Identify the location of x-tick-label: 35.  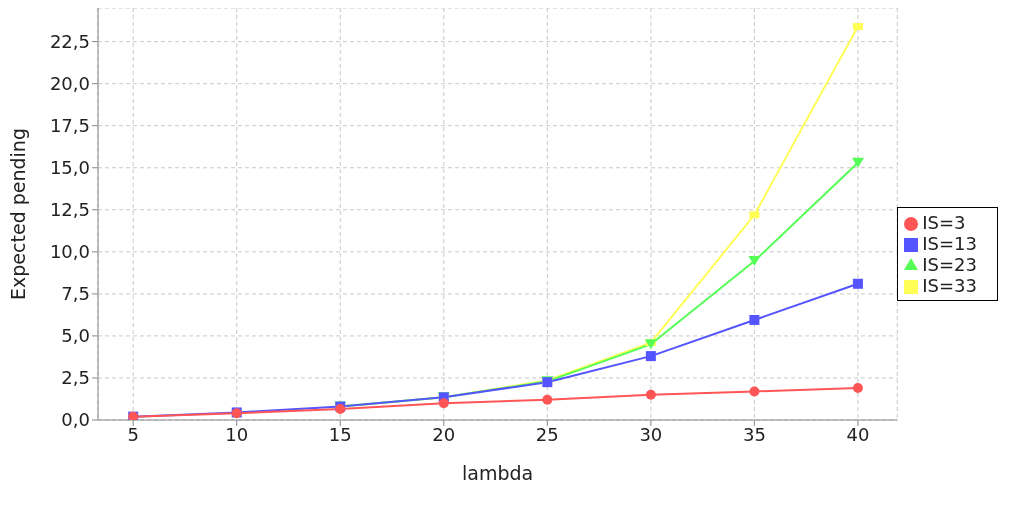
(754, 434).